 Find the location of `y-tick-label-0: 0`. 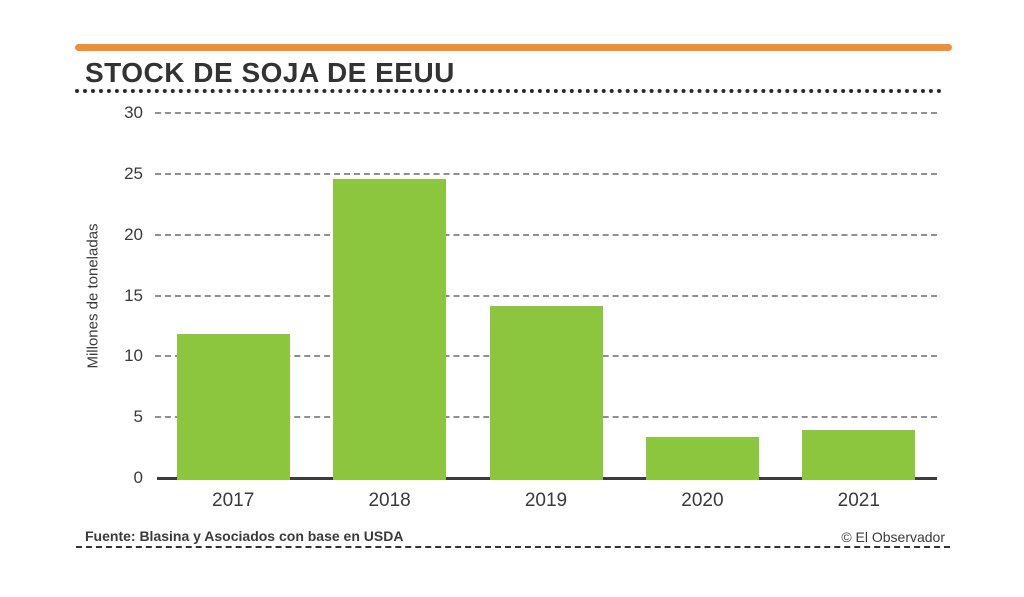

y-tick-label-0: 0 is located at coordinates (138, 477).